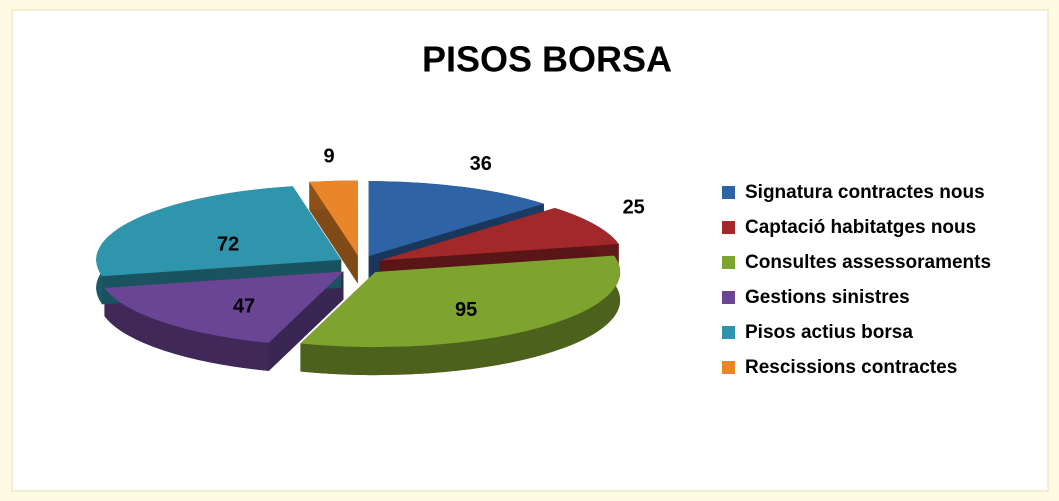  Describe the element at coordinates (228, 245) in the screenshot. I see `data-label: 72` at that location.